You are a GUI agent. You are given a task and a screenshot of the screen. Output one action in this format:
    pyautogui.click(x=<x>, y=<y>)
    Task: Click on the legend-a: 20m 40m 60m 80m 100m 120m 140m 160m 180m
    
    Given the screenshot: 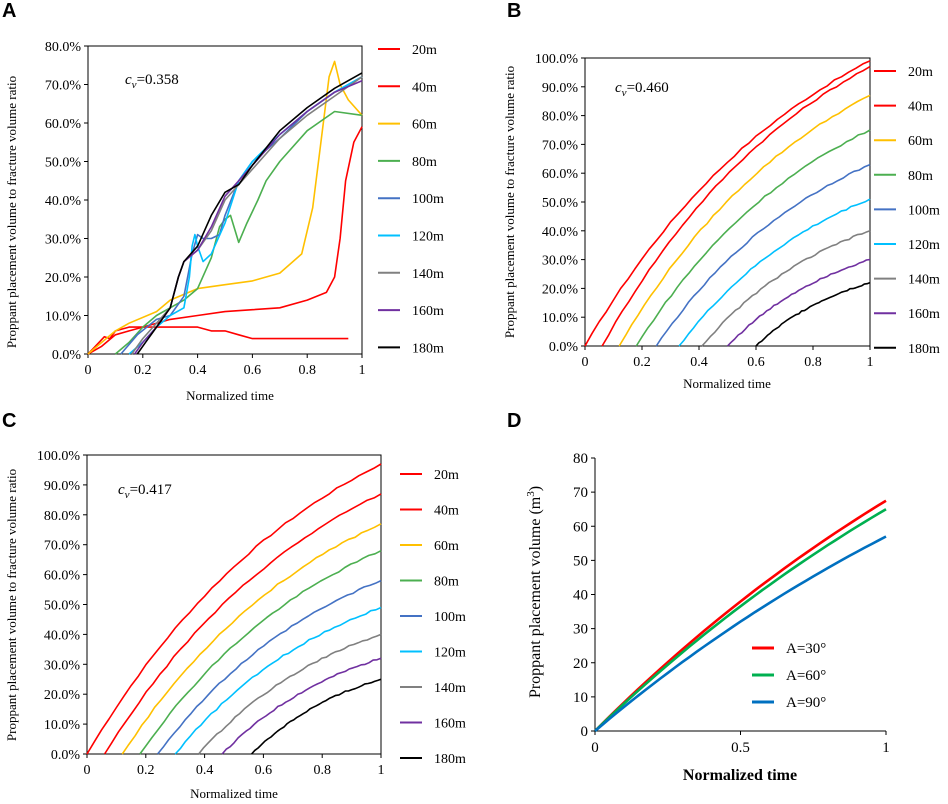 What is the action you would take?
    pyautogui.click(x=411, y=199)
    